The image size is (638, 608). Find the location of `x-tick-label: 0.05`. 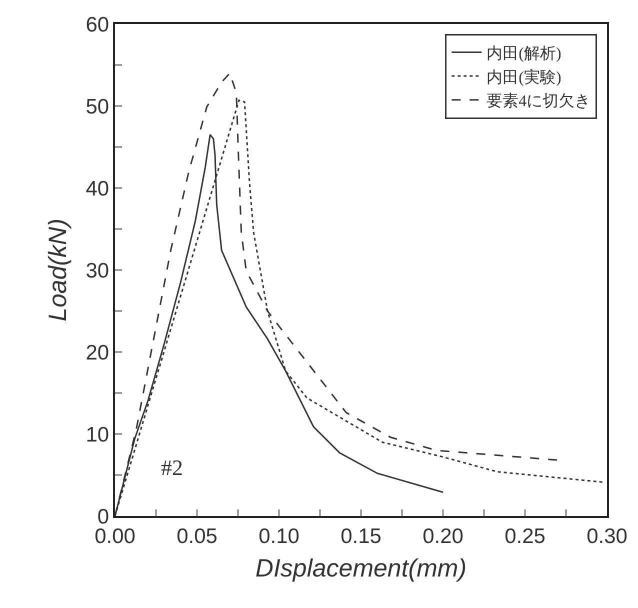

x-tick-label: 0.05 is located at coordinates (197, 536).